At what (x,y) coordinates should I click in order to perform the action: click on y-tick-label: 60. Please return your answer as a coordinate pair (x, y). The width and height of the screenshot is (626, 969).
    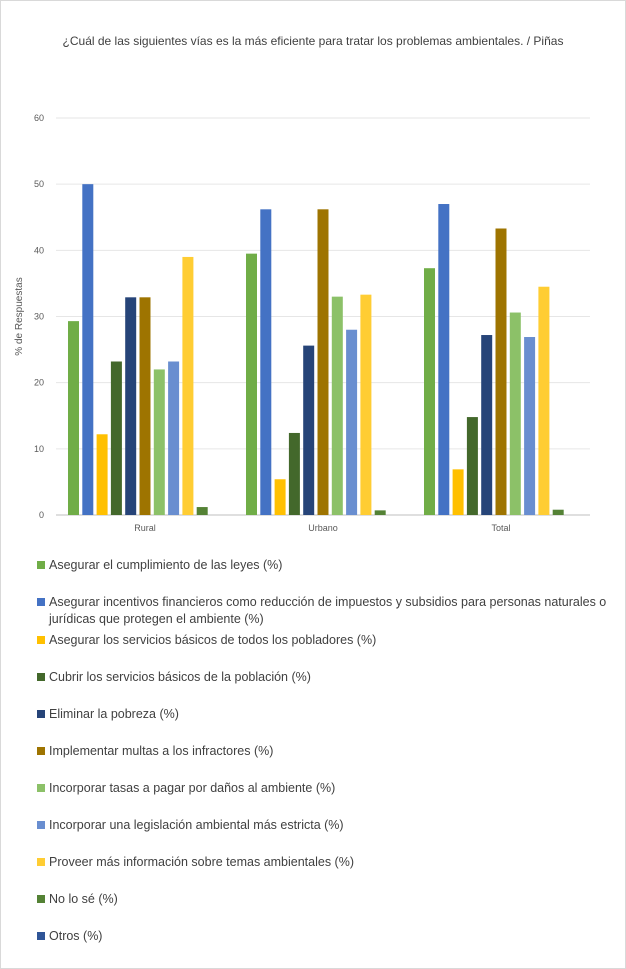
    Looking at the image, I should click on (39, 118).